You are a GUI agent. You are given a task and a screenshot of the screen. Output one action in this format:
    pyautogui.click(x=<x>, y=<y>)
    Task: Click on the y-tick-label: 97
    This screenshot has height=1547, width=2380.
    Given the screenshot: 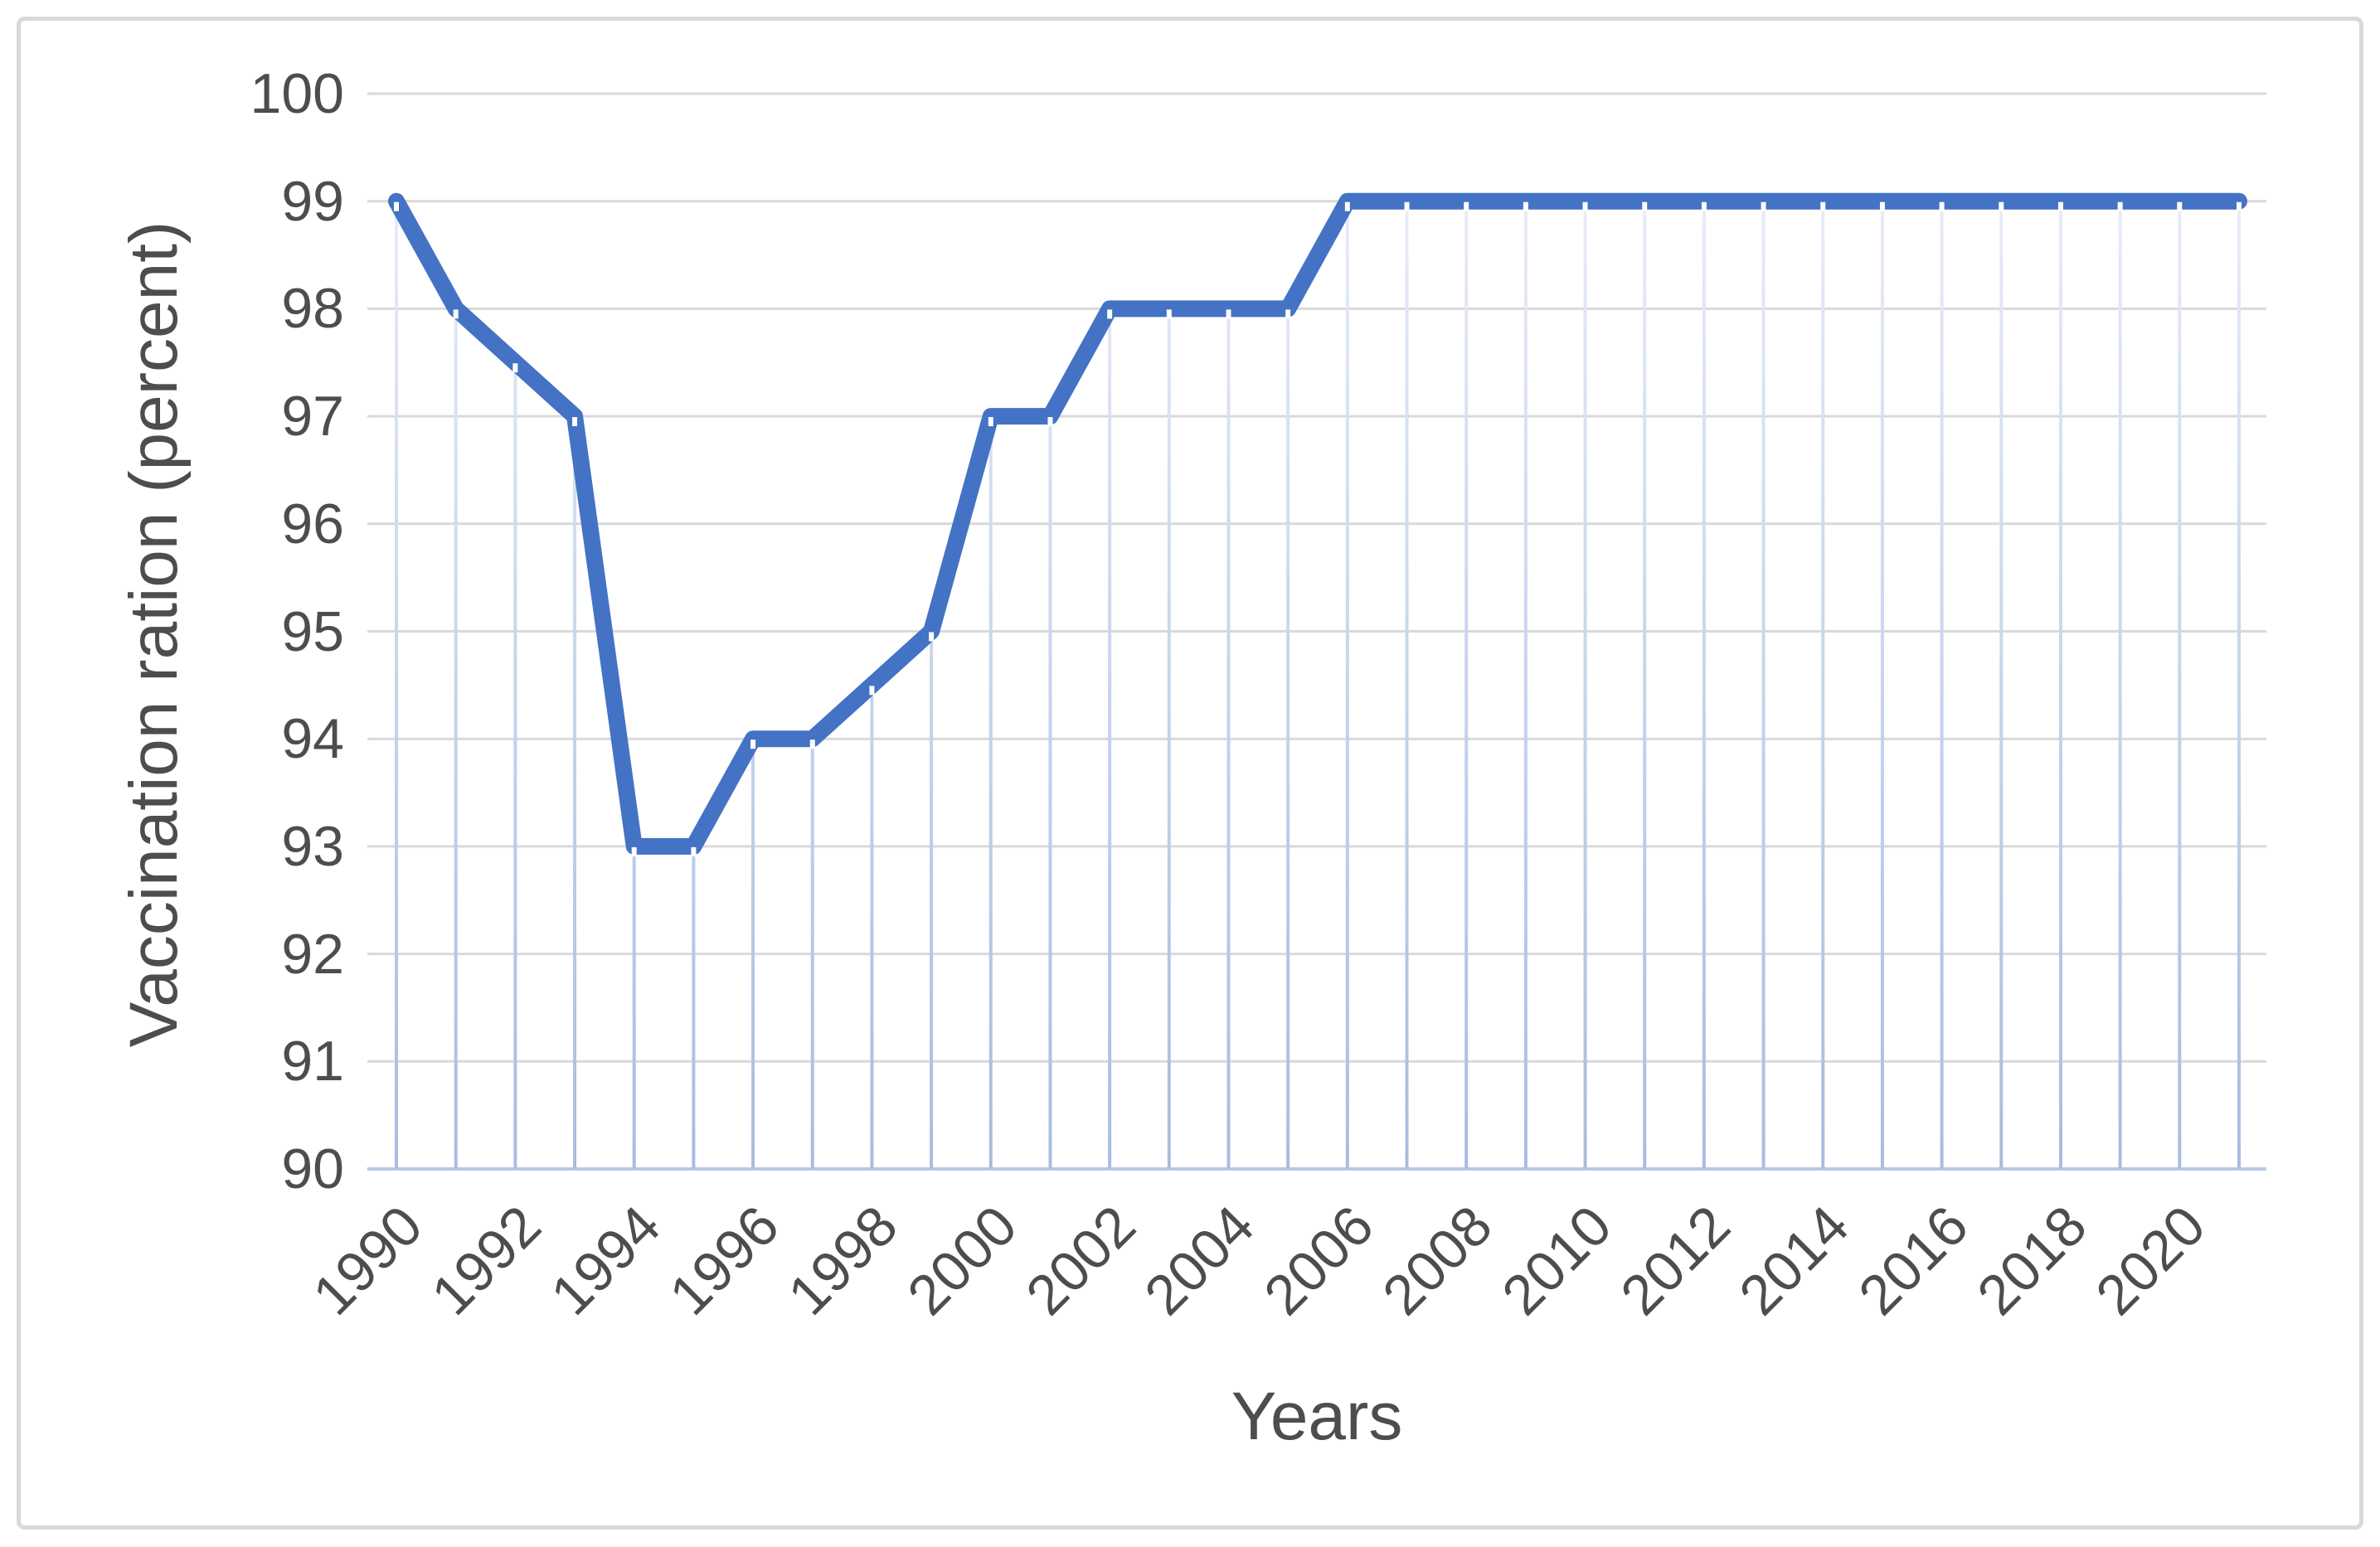 What is the action you would take?
    pyautogui.click(x=312, y=417)
    